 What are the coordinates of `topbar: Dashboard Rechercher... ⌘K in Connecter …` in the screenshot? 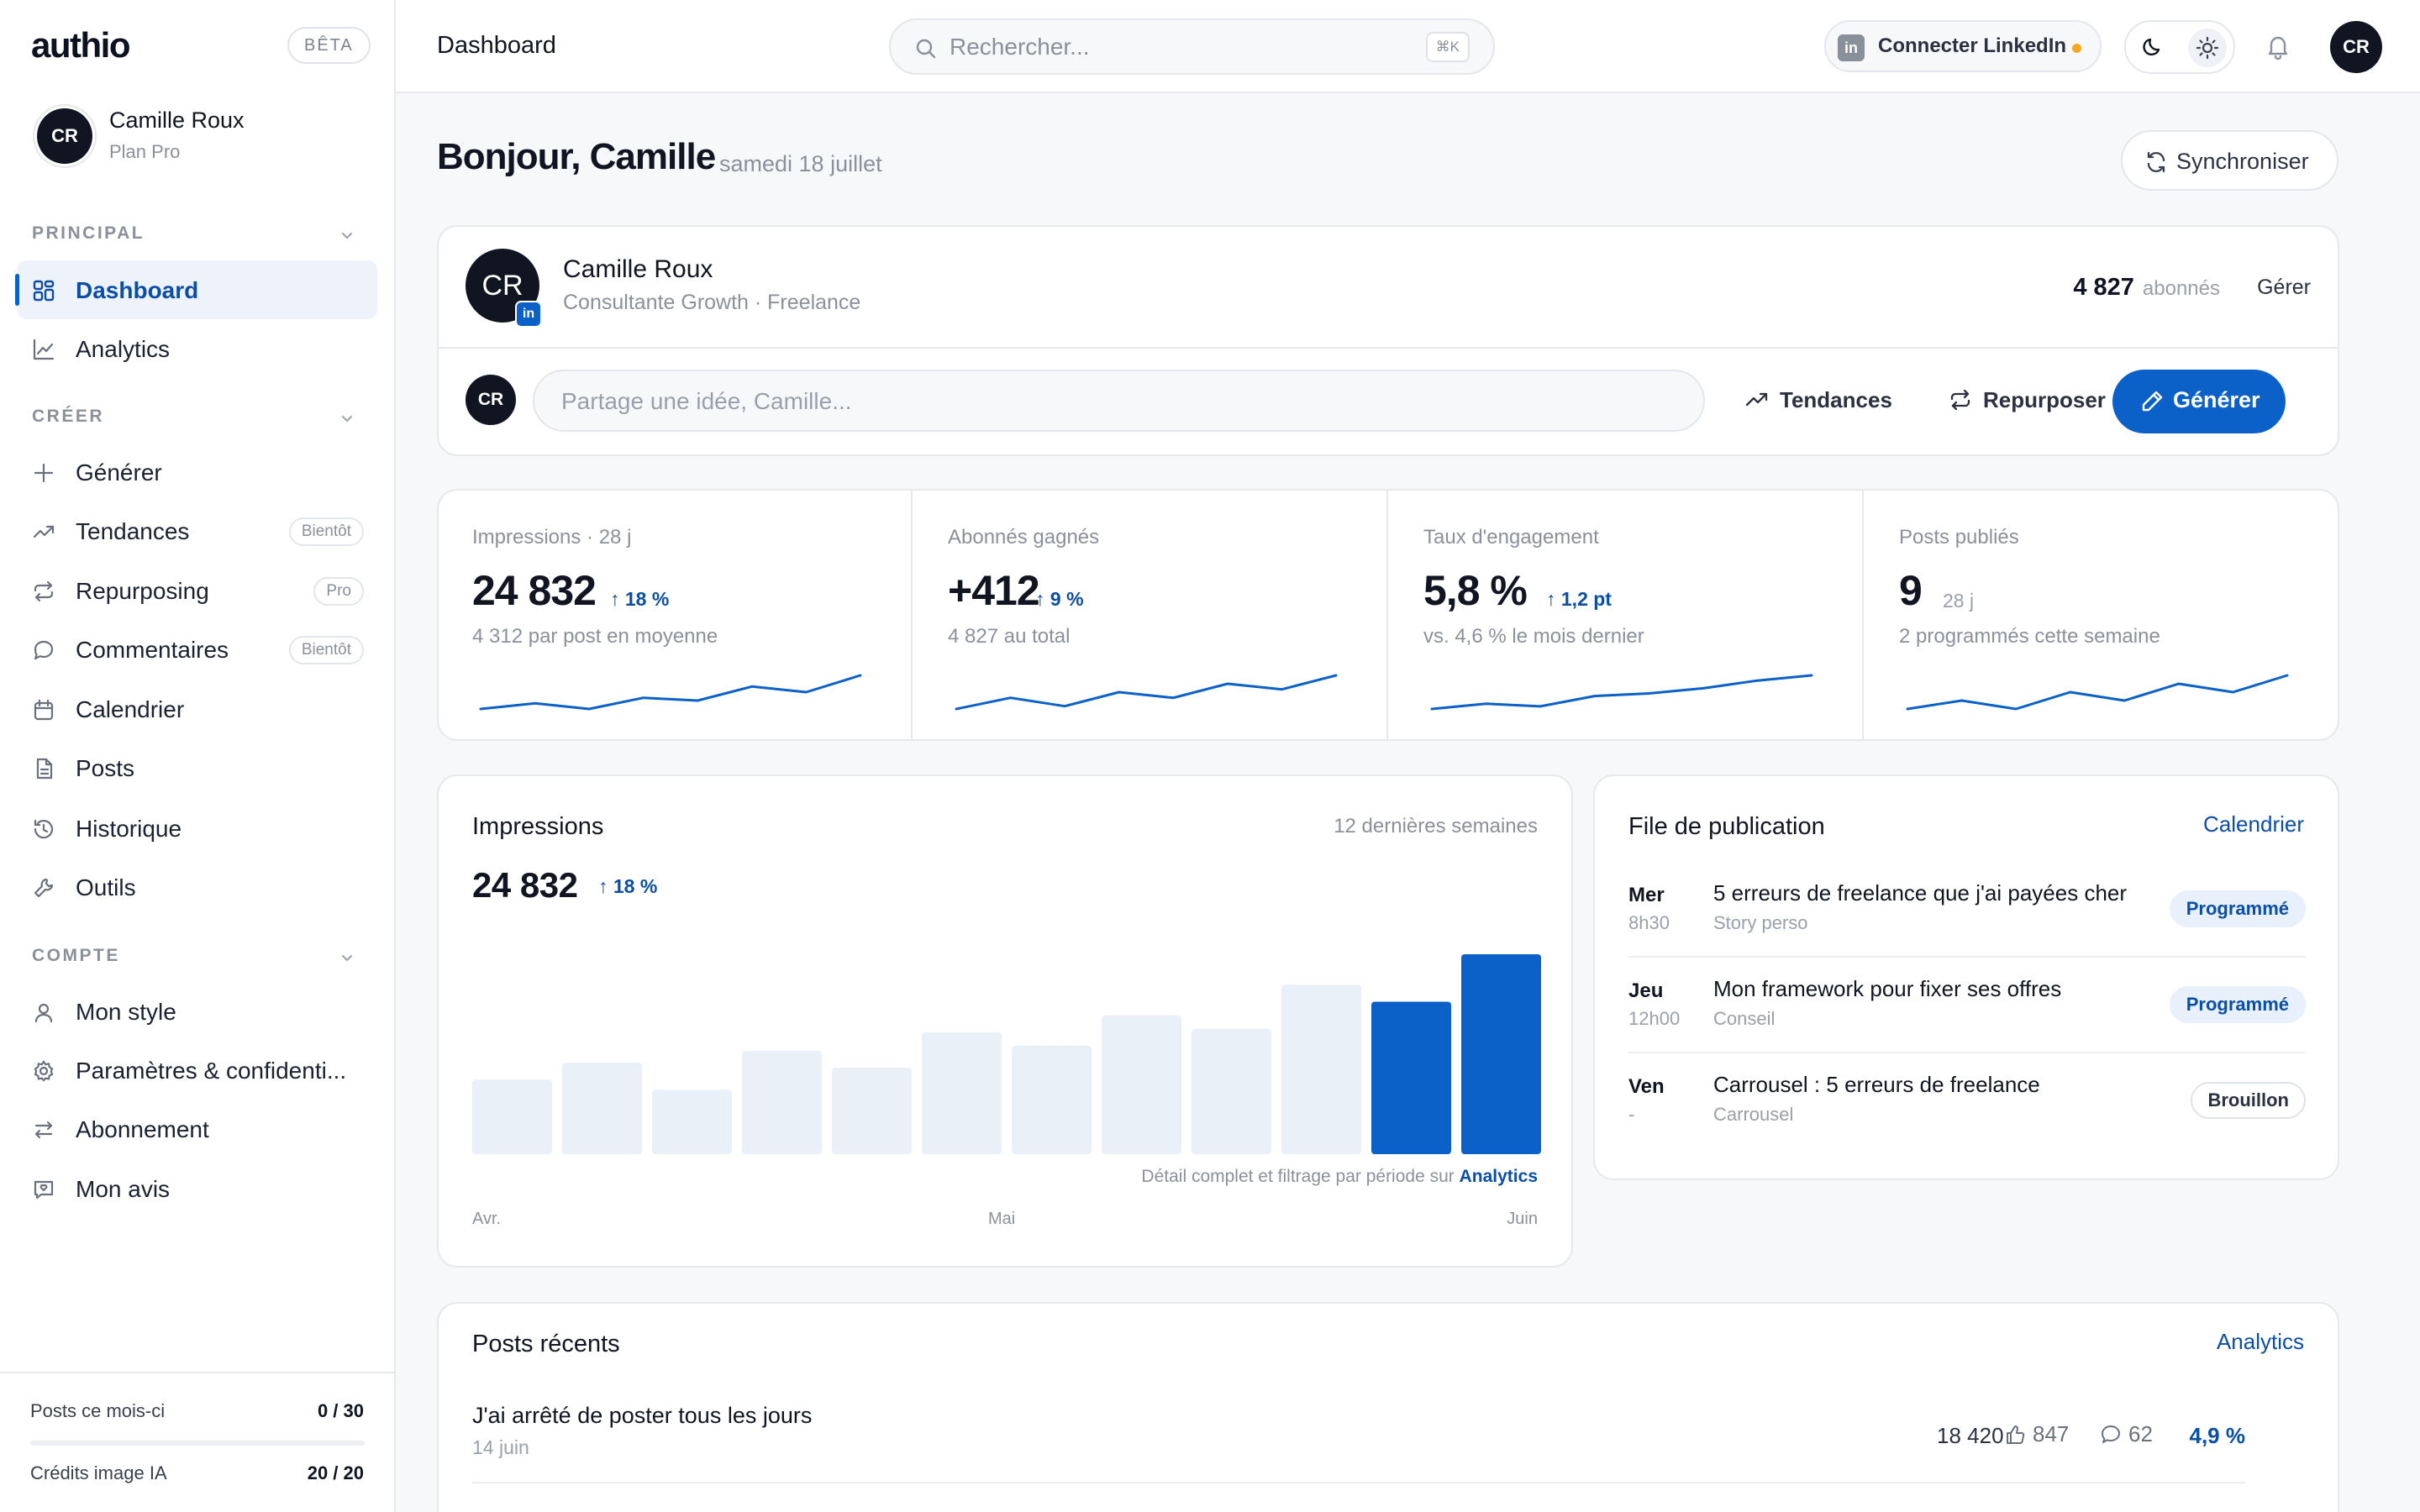 It's located at (1408, 46).